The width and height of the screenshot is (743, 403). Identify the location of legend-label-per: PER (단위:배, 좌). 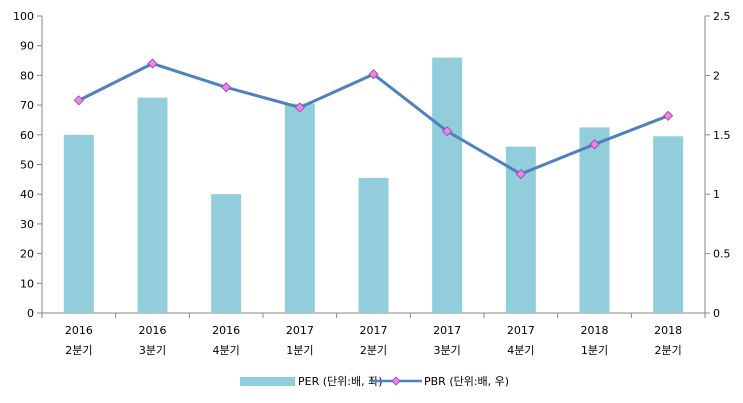
(340, 381).